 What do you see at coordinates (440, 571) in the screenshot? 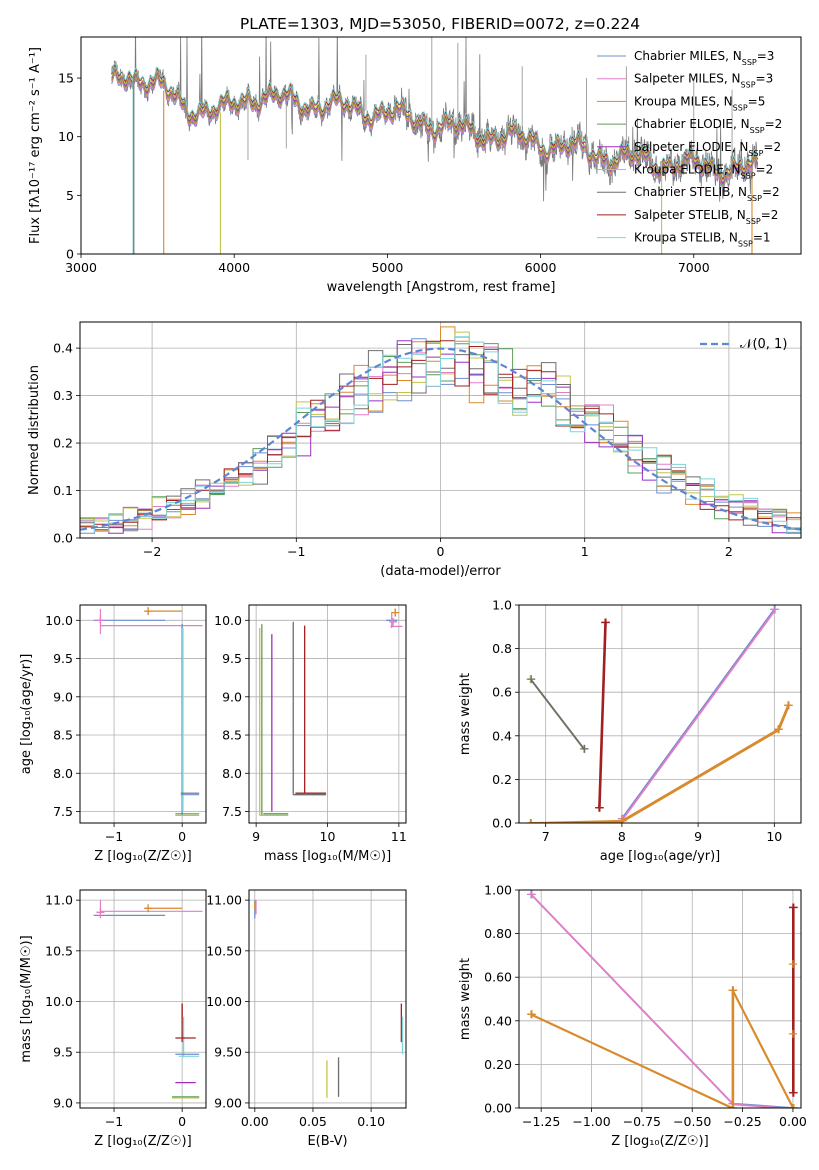
I see `x-axis-label: (data-model)/error` at bounding box center [440, 571].